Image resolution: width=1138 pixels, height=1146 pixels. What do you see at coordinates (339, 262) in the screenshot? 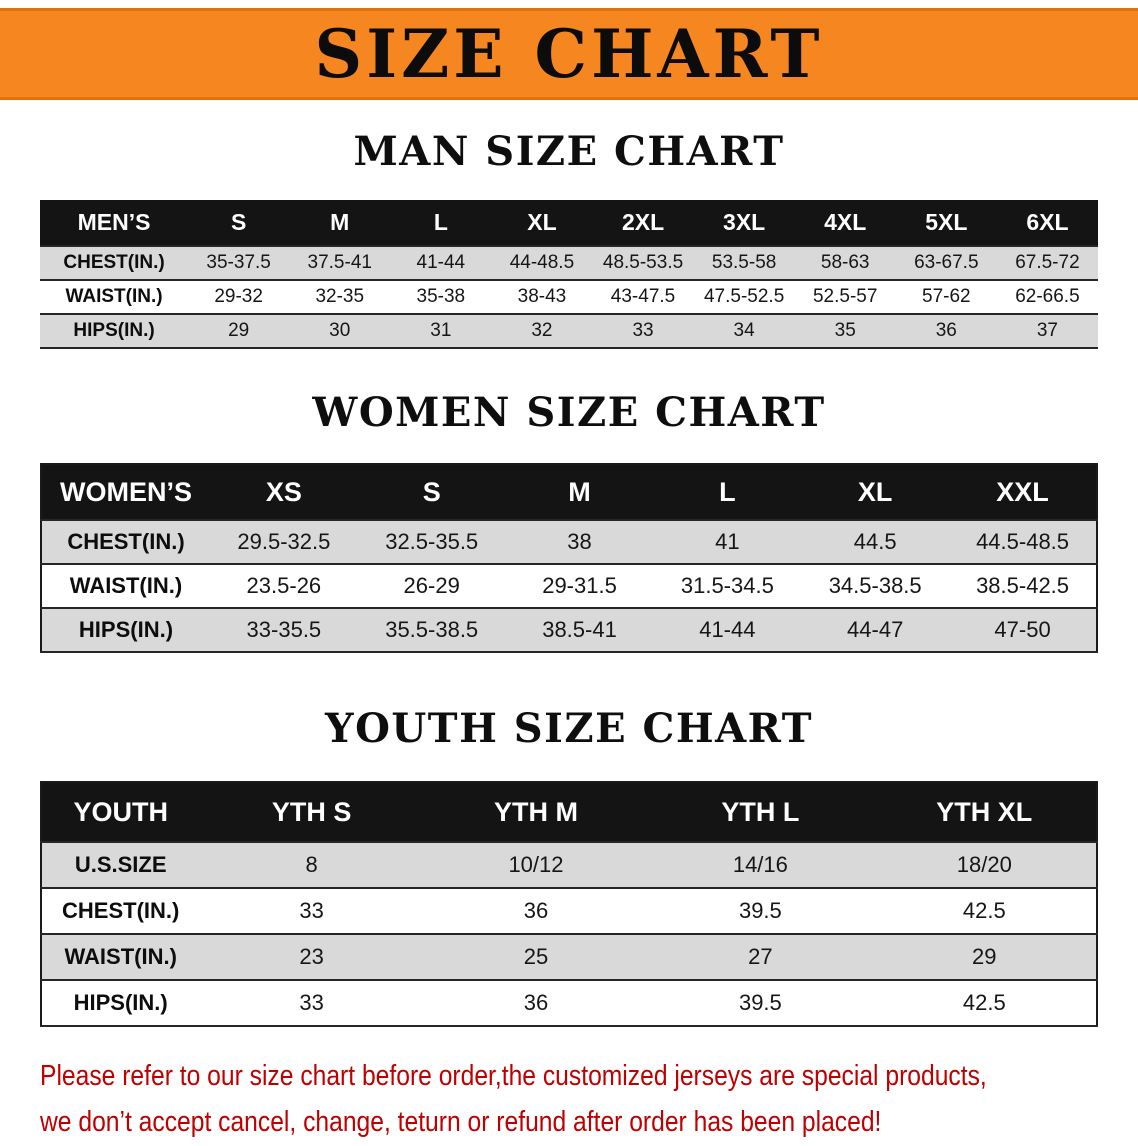
I see `size-value-cell: 37.5-41` at bounding box center [339, 262].